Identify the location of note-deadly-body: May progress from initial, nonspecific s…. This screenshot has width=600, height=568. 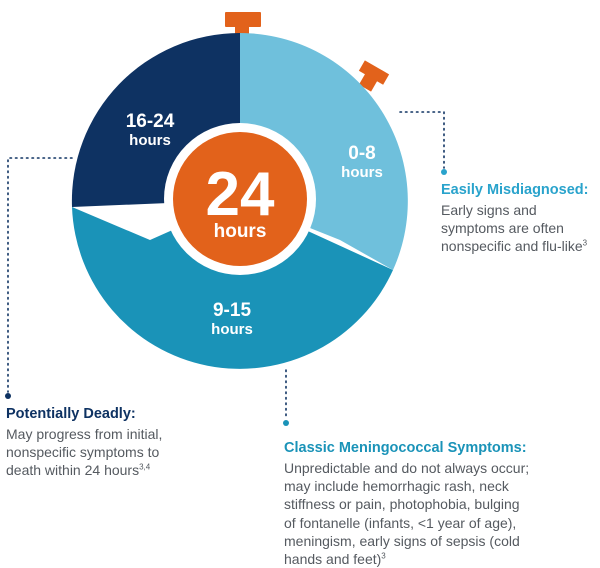
(106, 452).